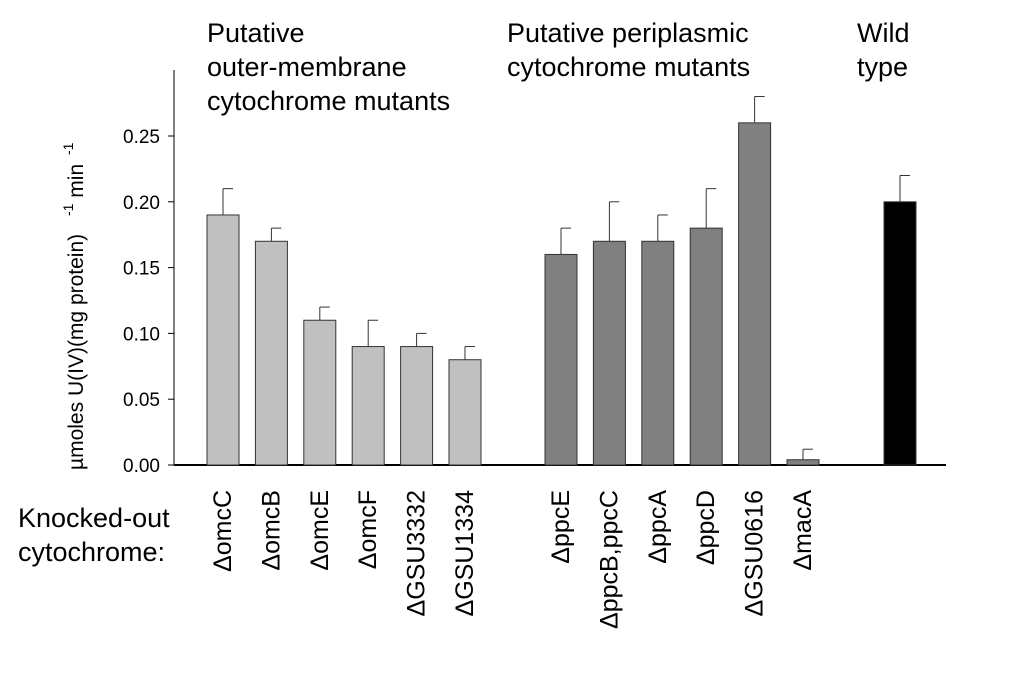  What do you see at coordinates (706, 527) in the screenshot?
I see `category-label: ΔppcD` at bounding box center [706, 527].